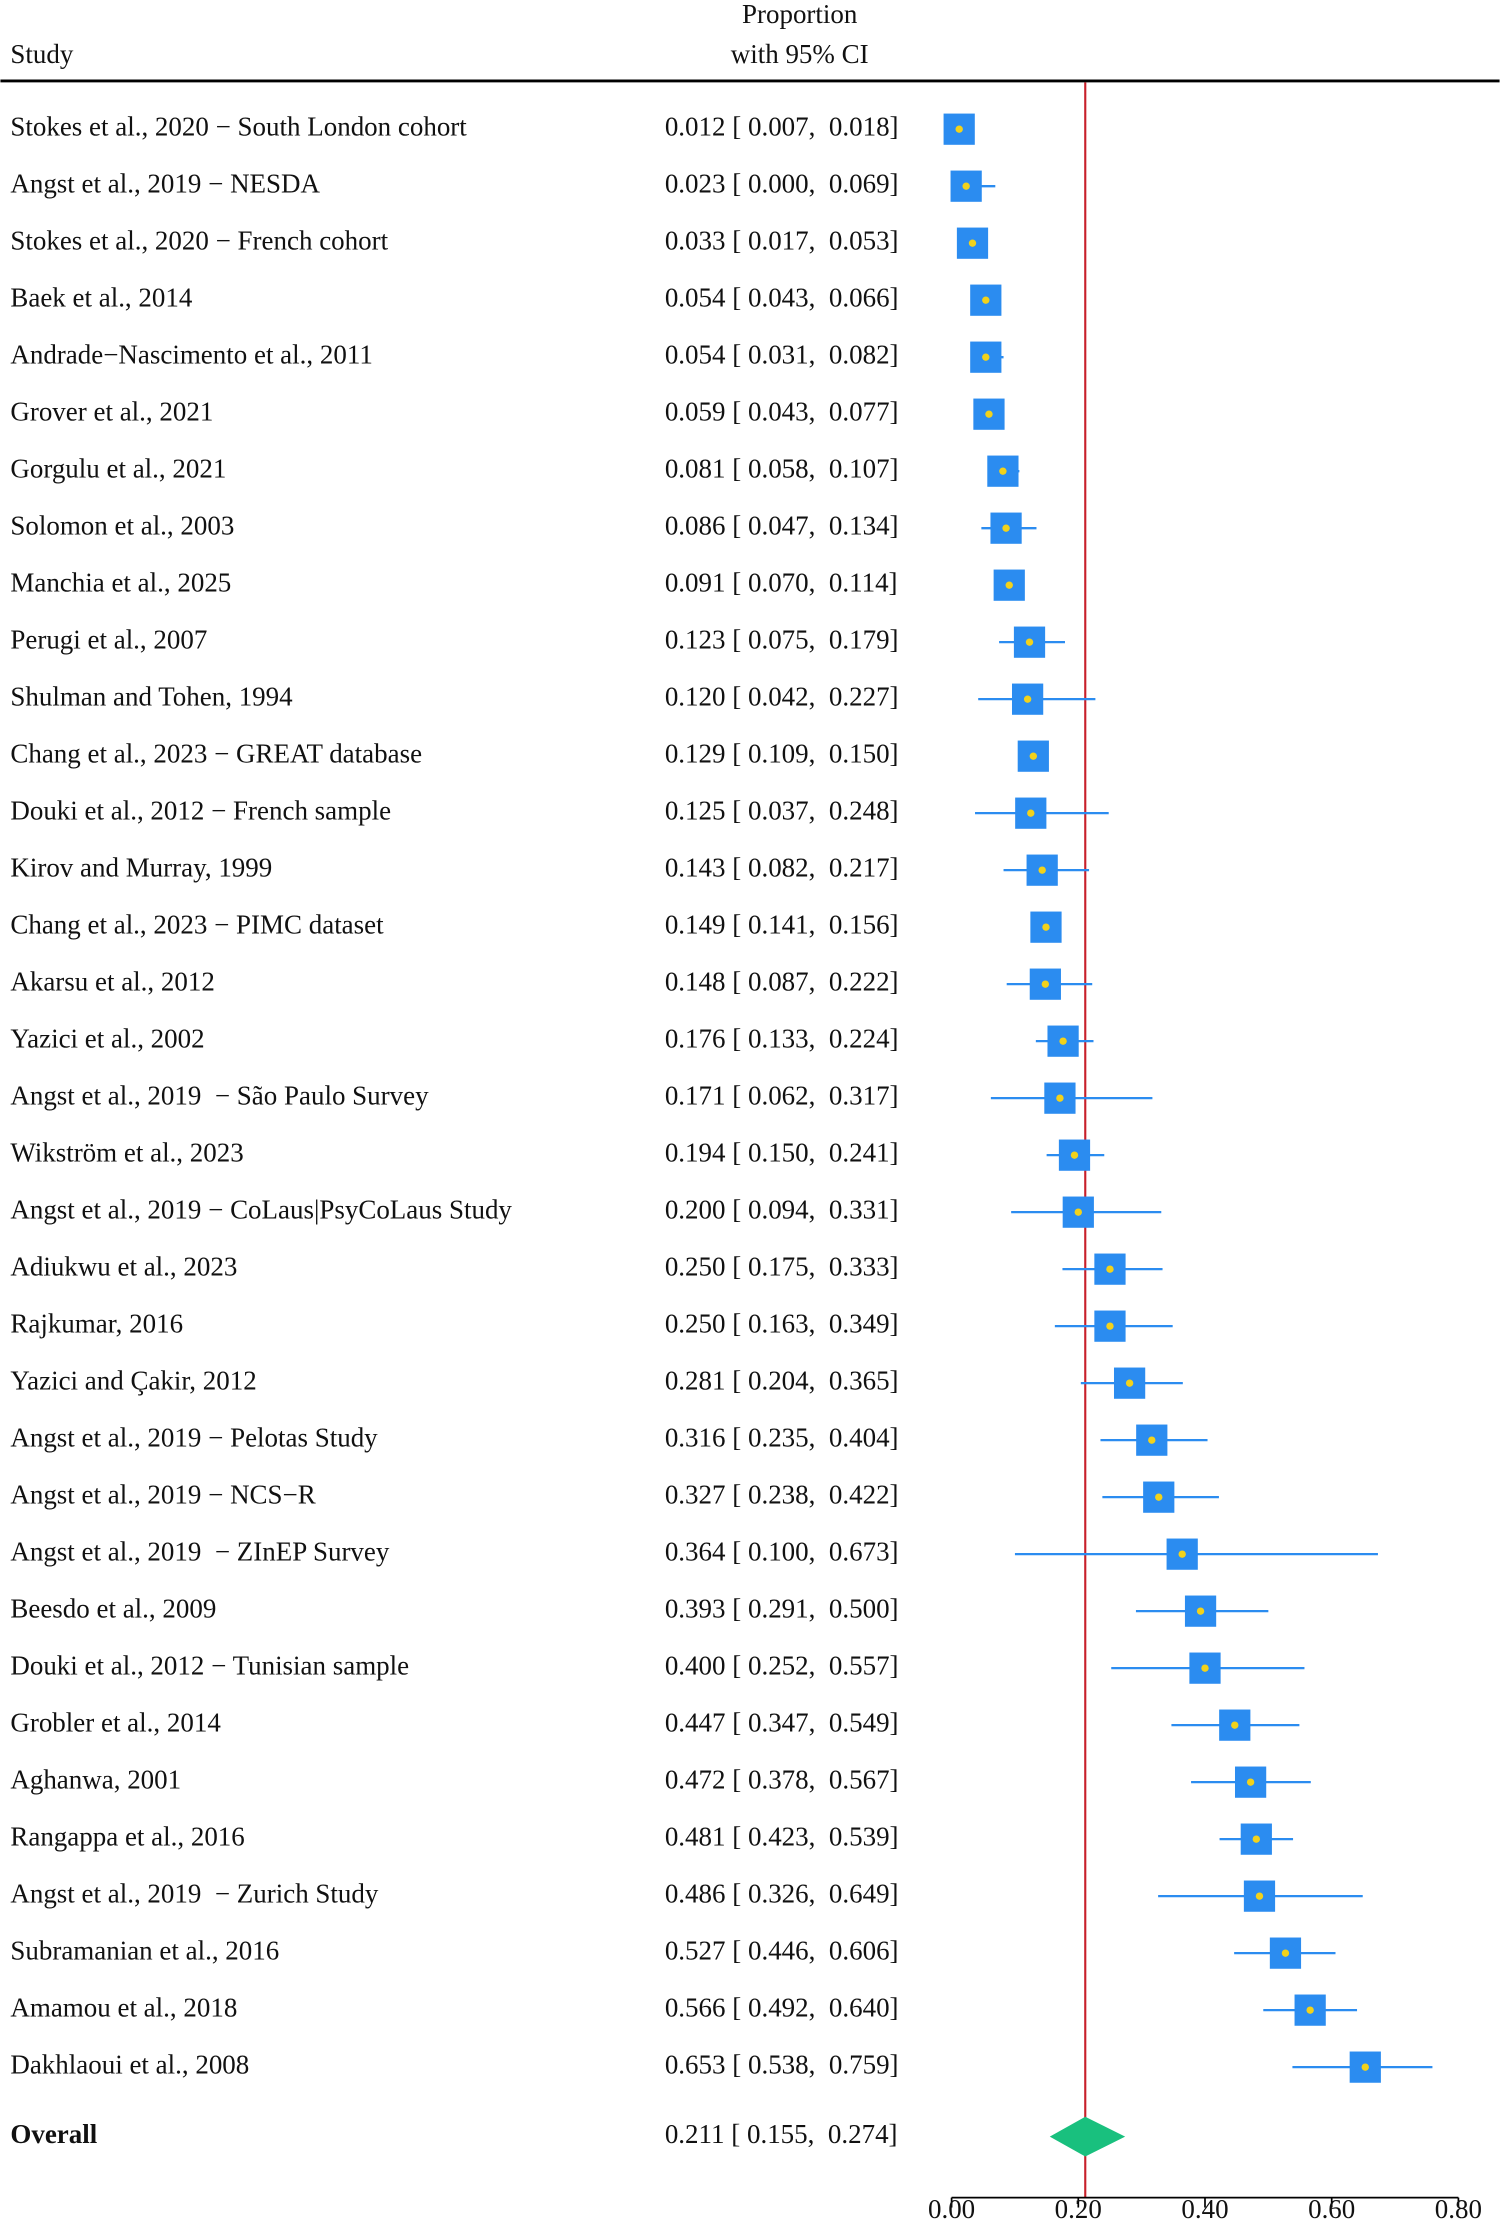 The height and width of the screenshot is (2226, 1500). I want to click on study-label: Douki et al., 2012 − Tunisian sample, so click(209, 1665).